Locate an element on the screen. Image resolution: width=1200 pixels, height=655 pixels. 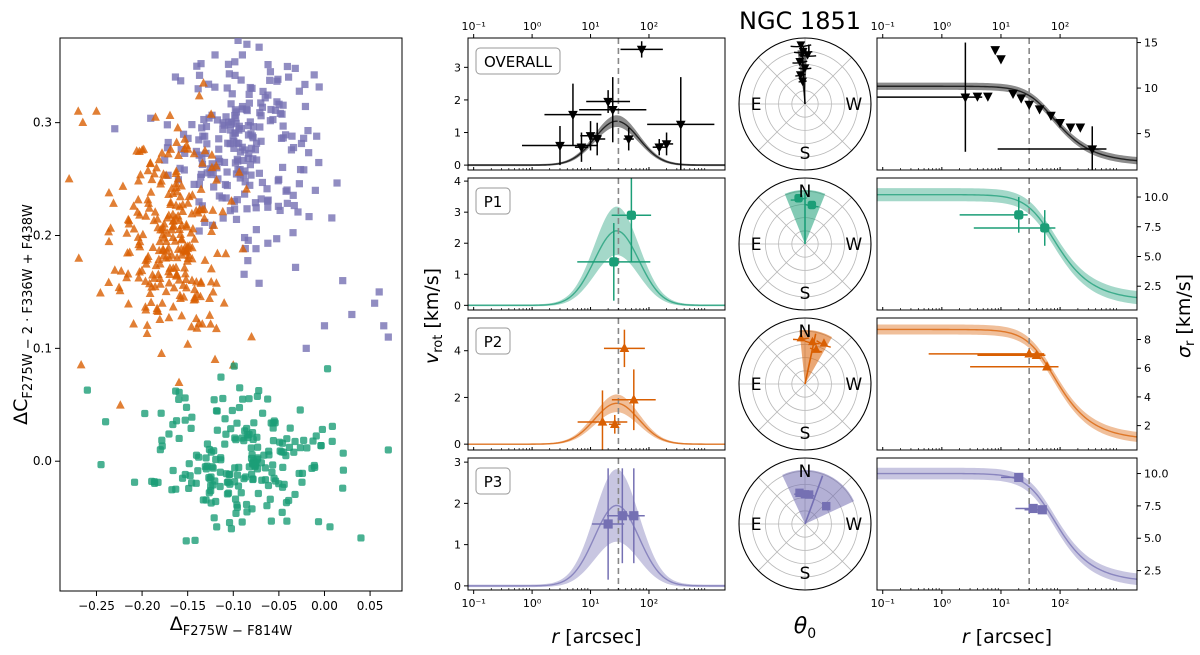
polar-x-axis-label: θ0 is located at coordinates (805, 628).